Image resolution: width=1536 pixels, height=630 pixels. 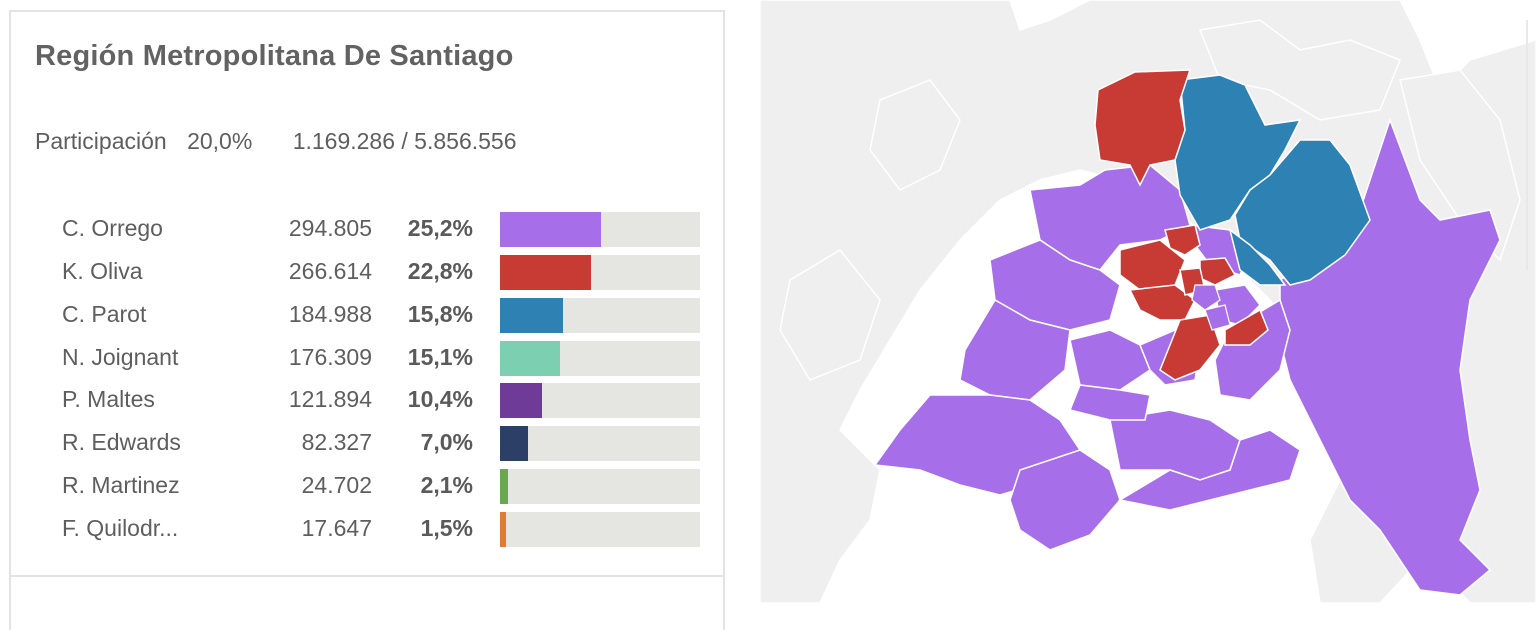 I want to click on candidate-row: P. Maltes 121.894 10,4%, so click(x=369, y=400).